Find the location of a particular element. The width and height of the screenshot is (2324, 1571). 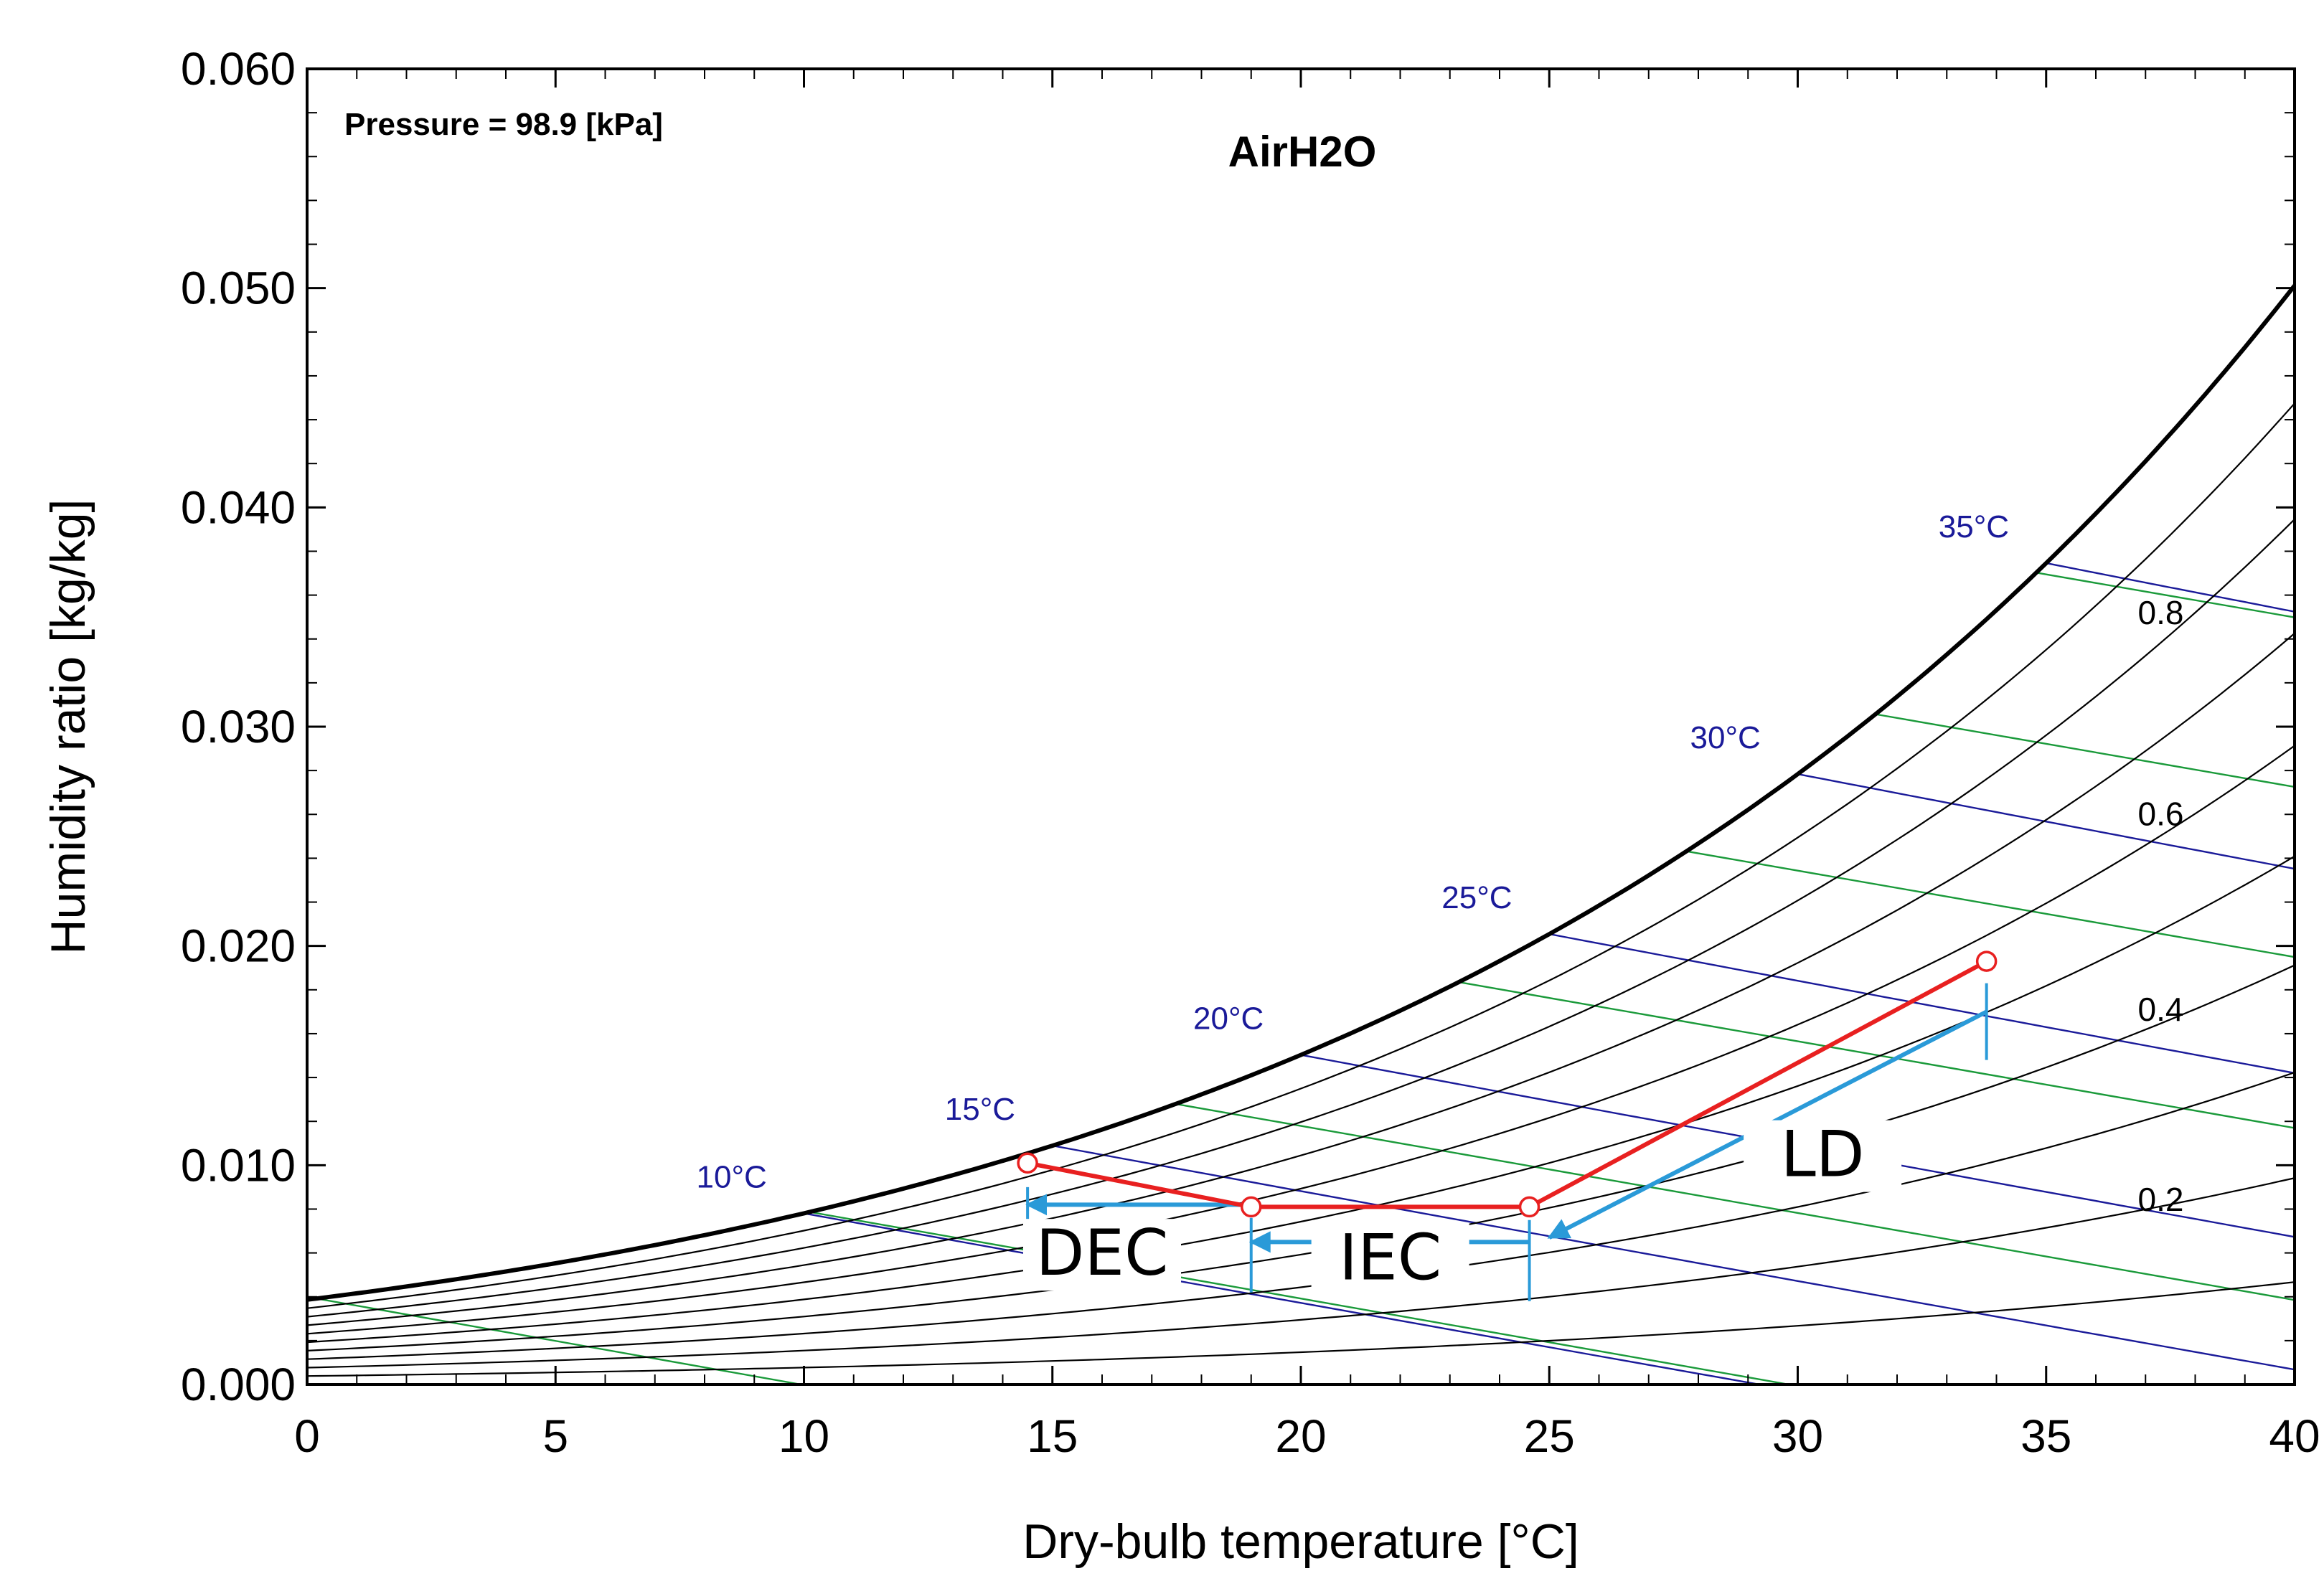

x-tick-label: 15 is located at coordinates (1052, 1436).